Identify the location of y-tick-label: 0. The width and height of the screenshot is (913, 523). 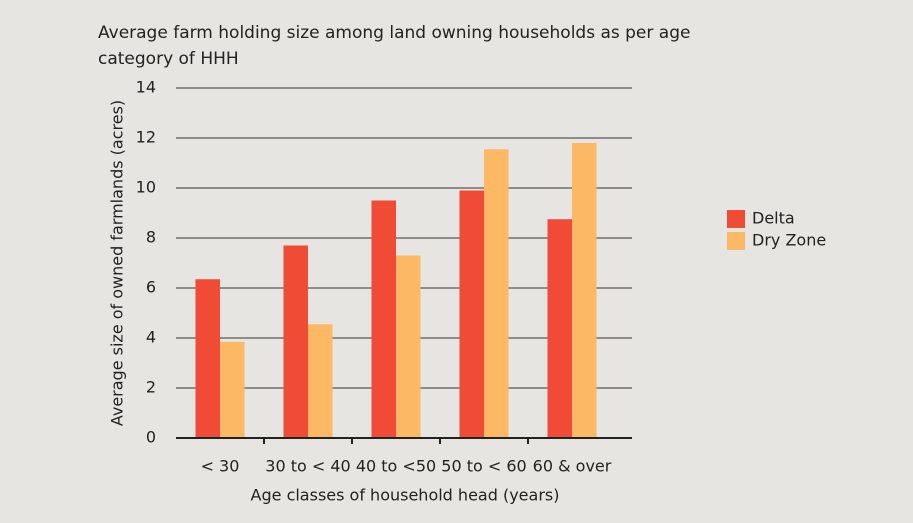
(151, 437).